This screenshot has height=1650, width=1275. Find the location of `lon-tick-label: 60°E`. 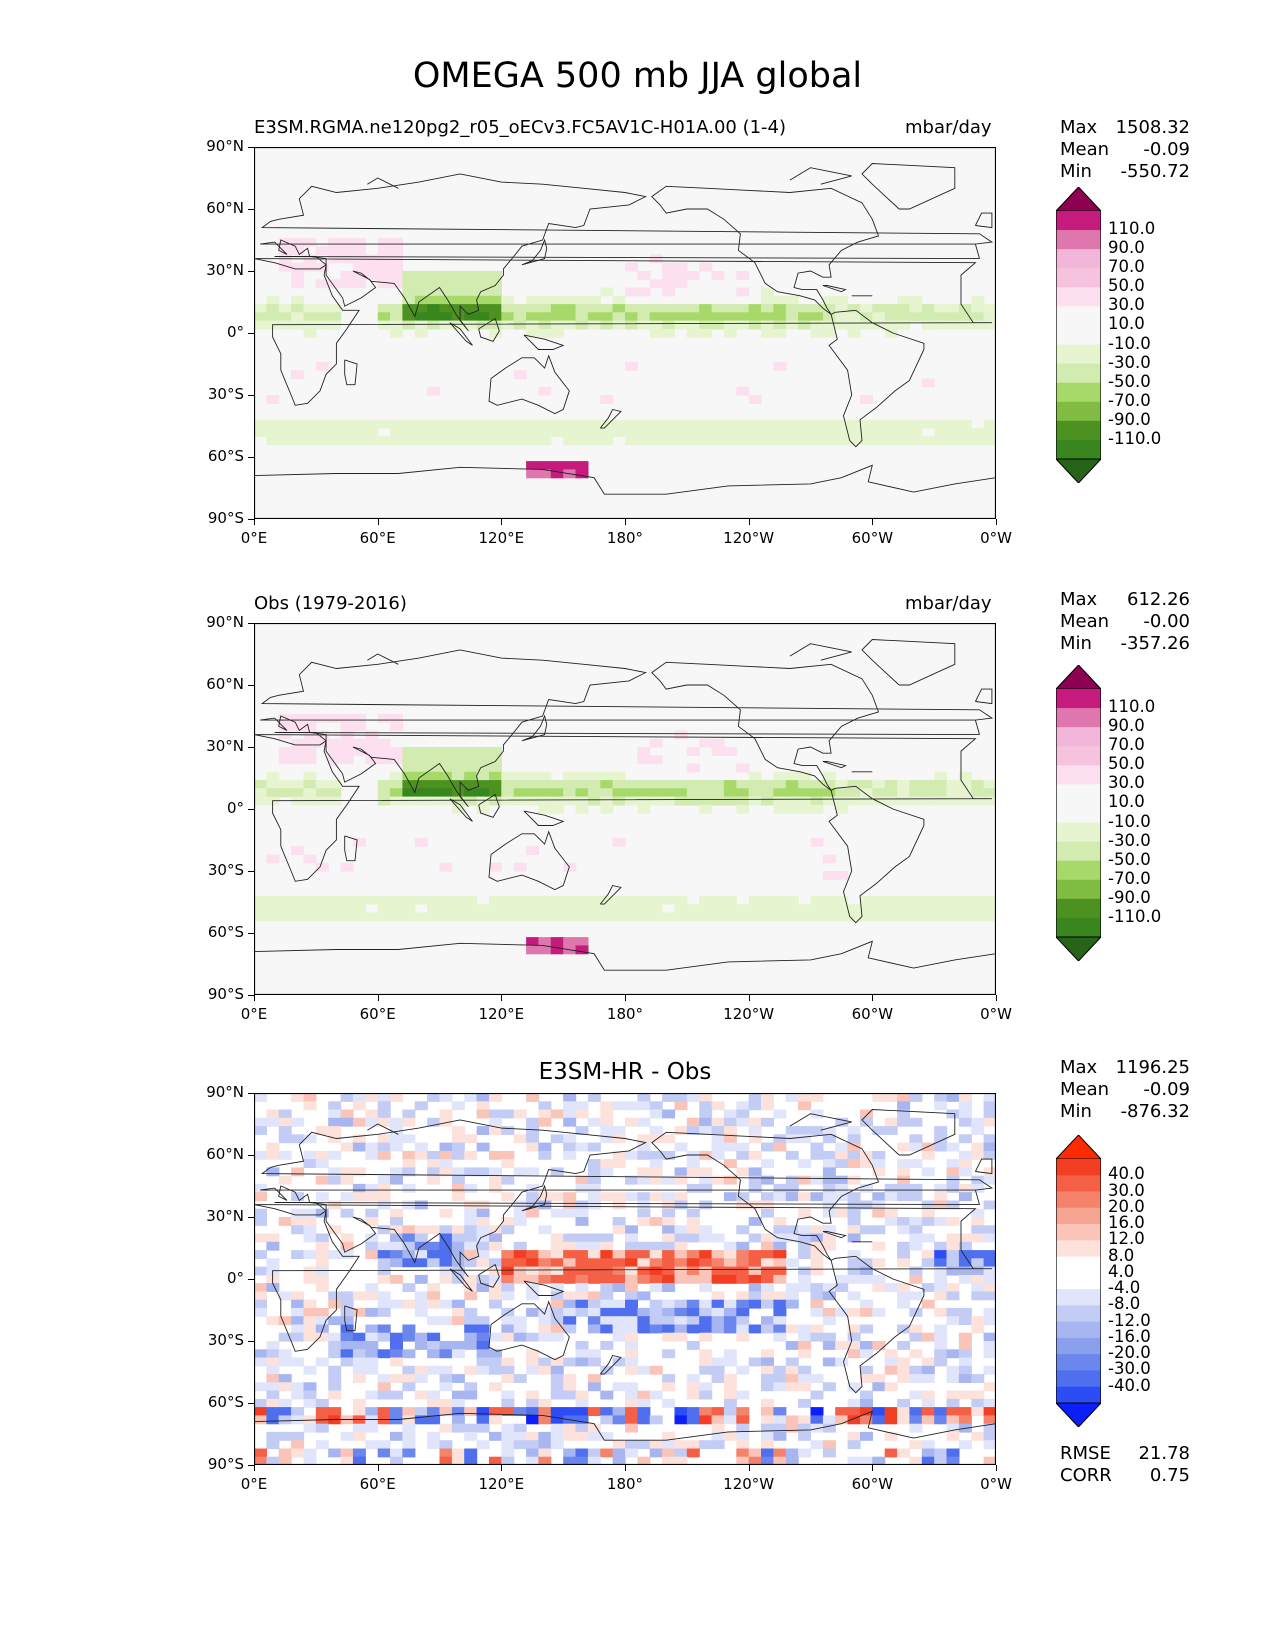

lon-tick-label: 60°E is located at coordinates (377, 1014).